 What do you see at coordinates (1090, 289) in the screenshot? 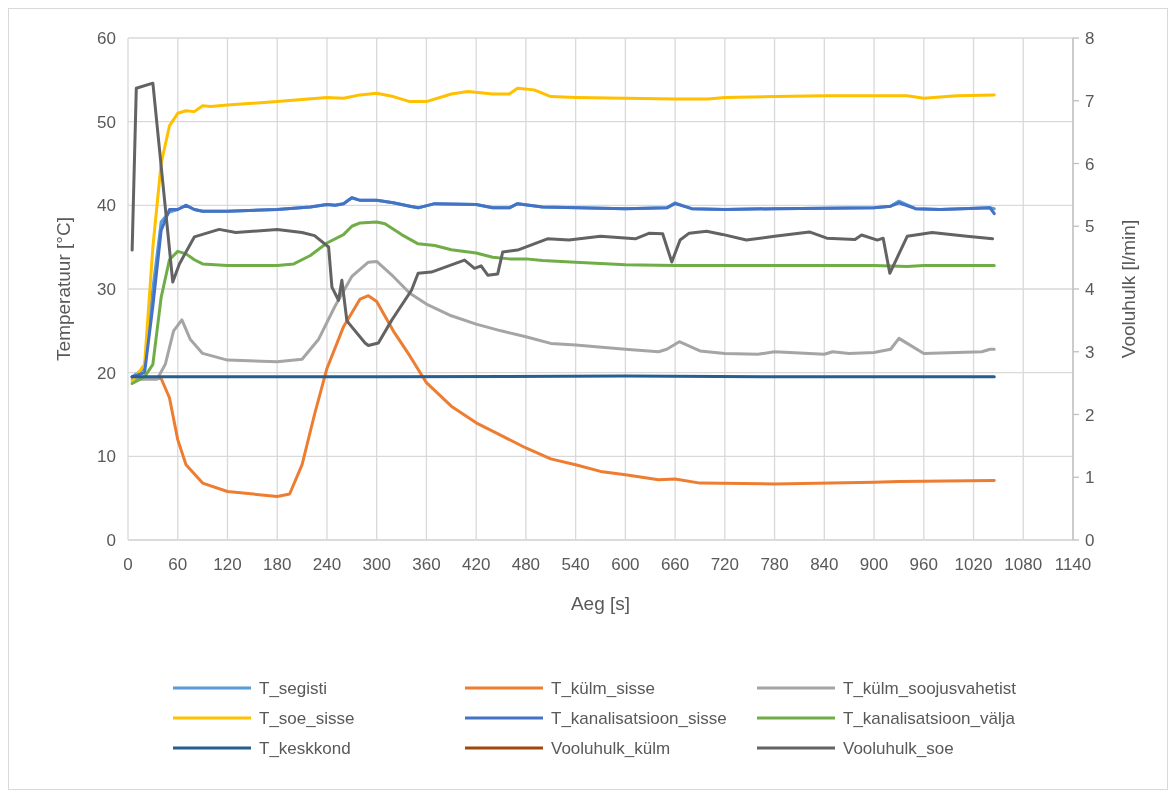
I see `y2-tick-label: 4` at bounding box center [1090, 289].